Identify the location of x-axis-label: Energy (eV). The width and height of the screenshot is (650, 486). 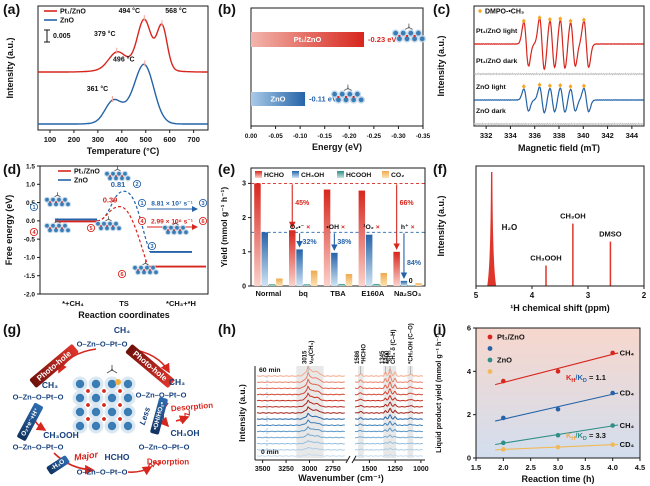
(337, 147).